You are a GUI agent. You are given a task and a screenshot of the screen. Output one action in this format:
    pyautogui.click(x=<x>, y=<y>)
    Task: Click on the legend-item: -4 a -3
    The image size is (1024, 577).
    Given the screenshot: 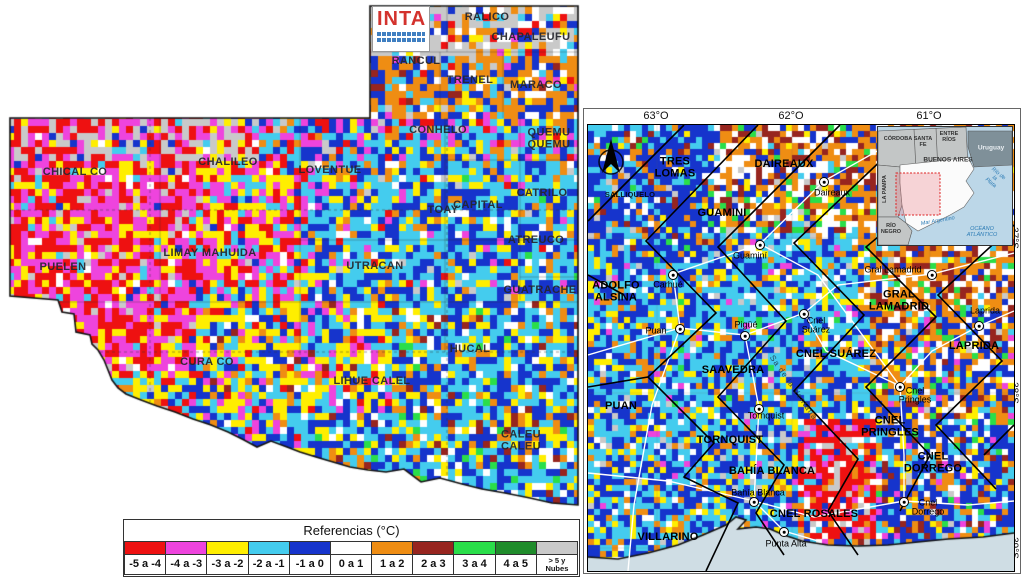 What is the action you would take?
    pyautogui.click(x=186, y=558)
    